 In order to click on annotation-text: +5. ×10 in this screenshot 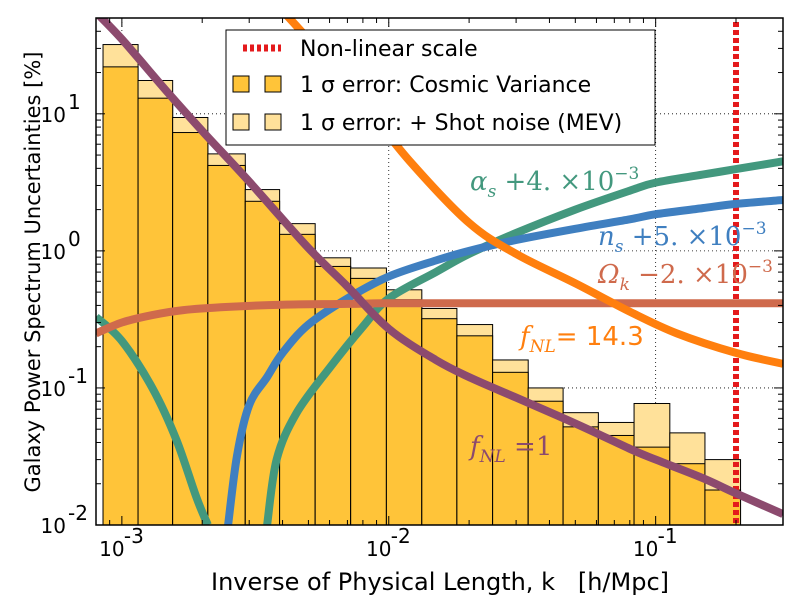, I will do `click(682, 237)`.